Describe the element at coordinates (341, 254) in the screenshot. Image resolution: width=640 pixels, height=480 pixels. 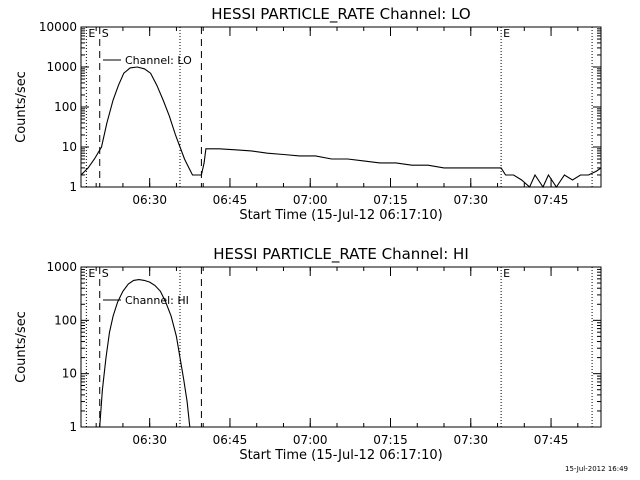
I see `chart-title: HESSI PARTICLE_RATE Channel: HI` at that location.